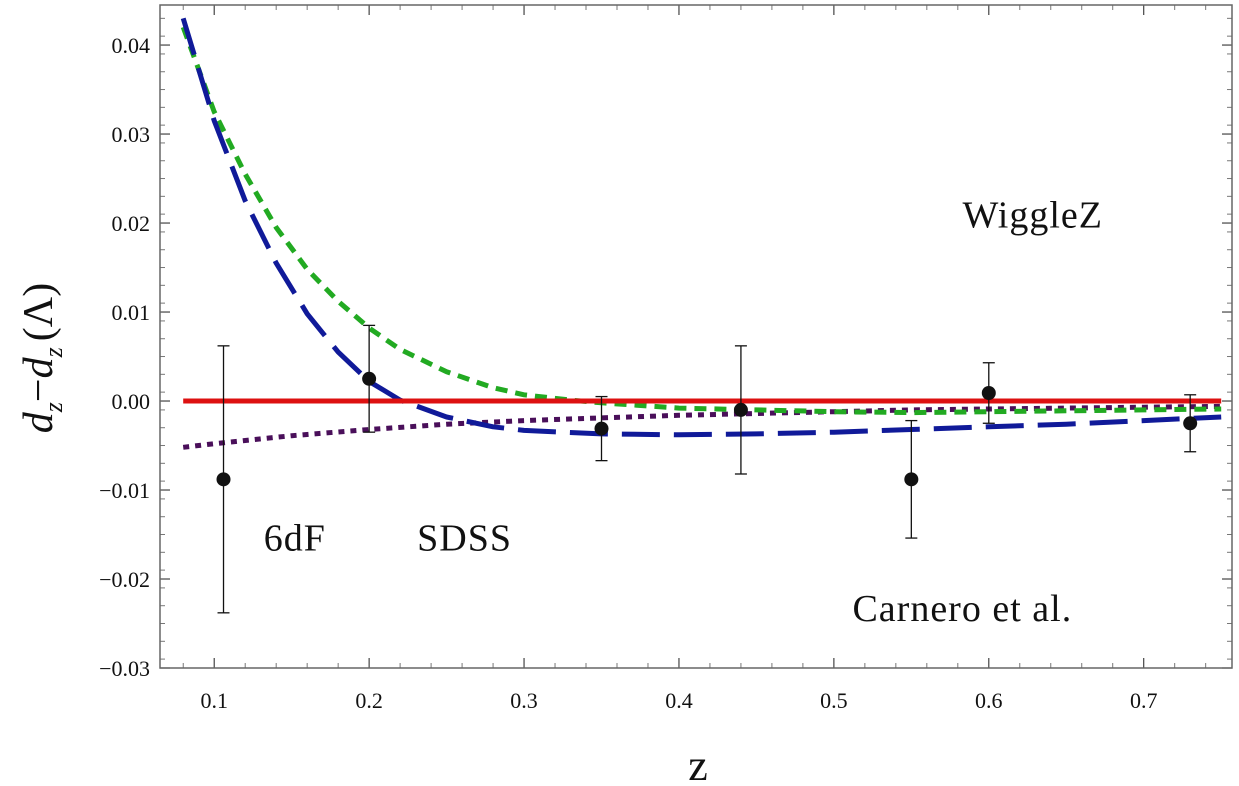 This screenshot has width=1239, height=786. What do you see at coordinates (53, 407) in the screenshot?
I see `y-title-sub1: z` at bounding box center [53, 407].